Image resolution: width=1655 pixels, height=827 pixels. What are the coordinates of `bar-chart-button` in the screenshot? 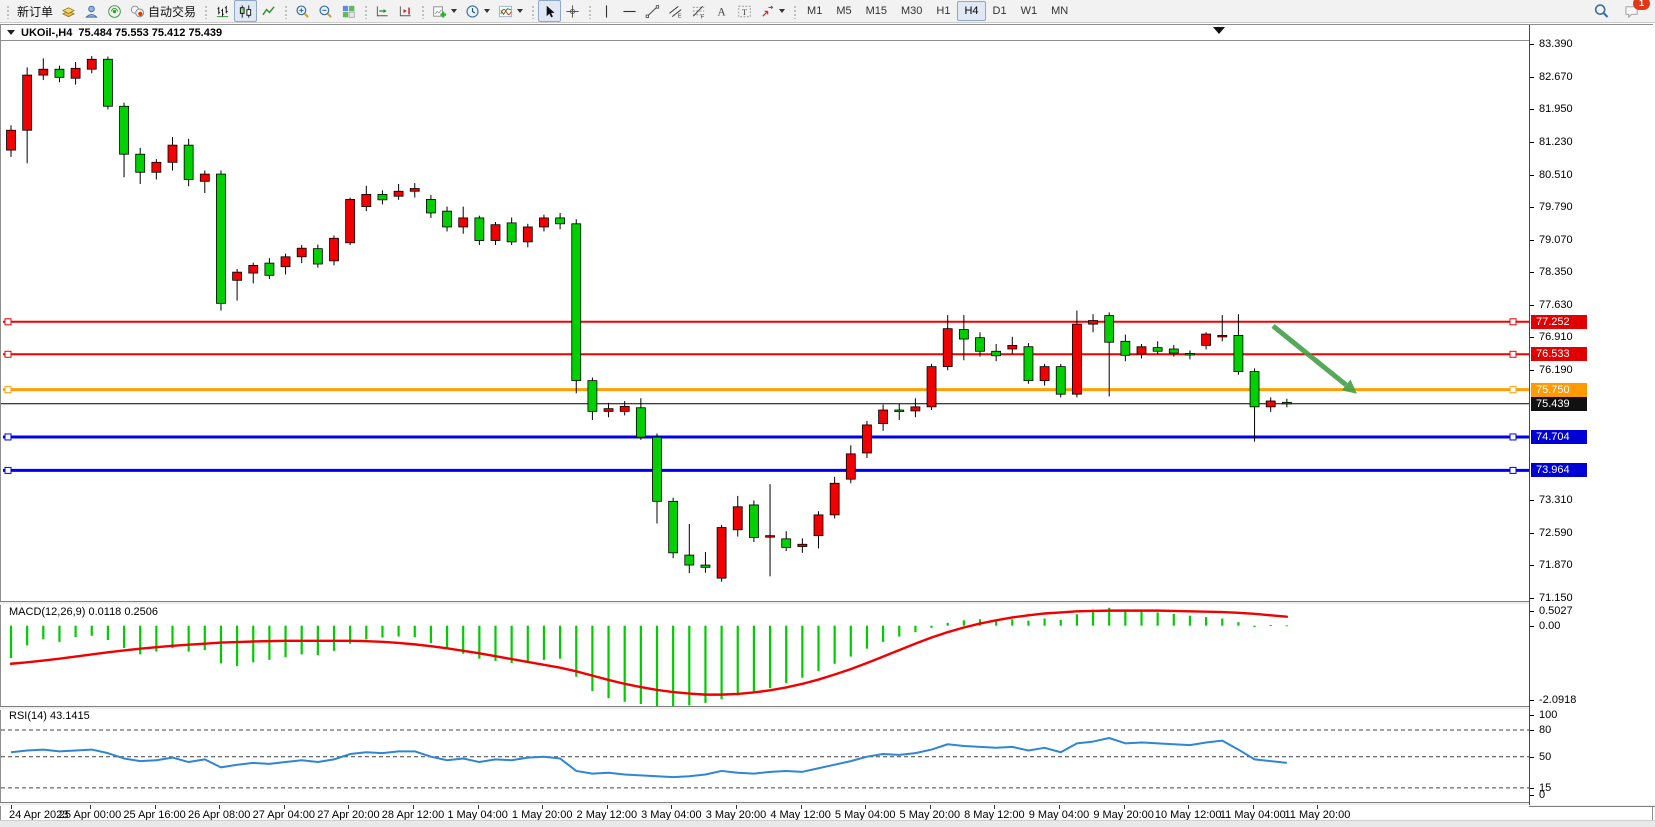 It's located at (222, 11).